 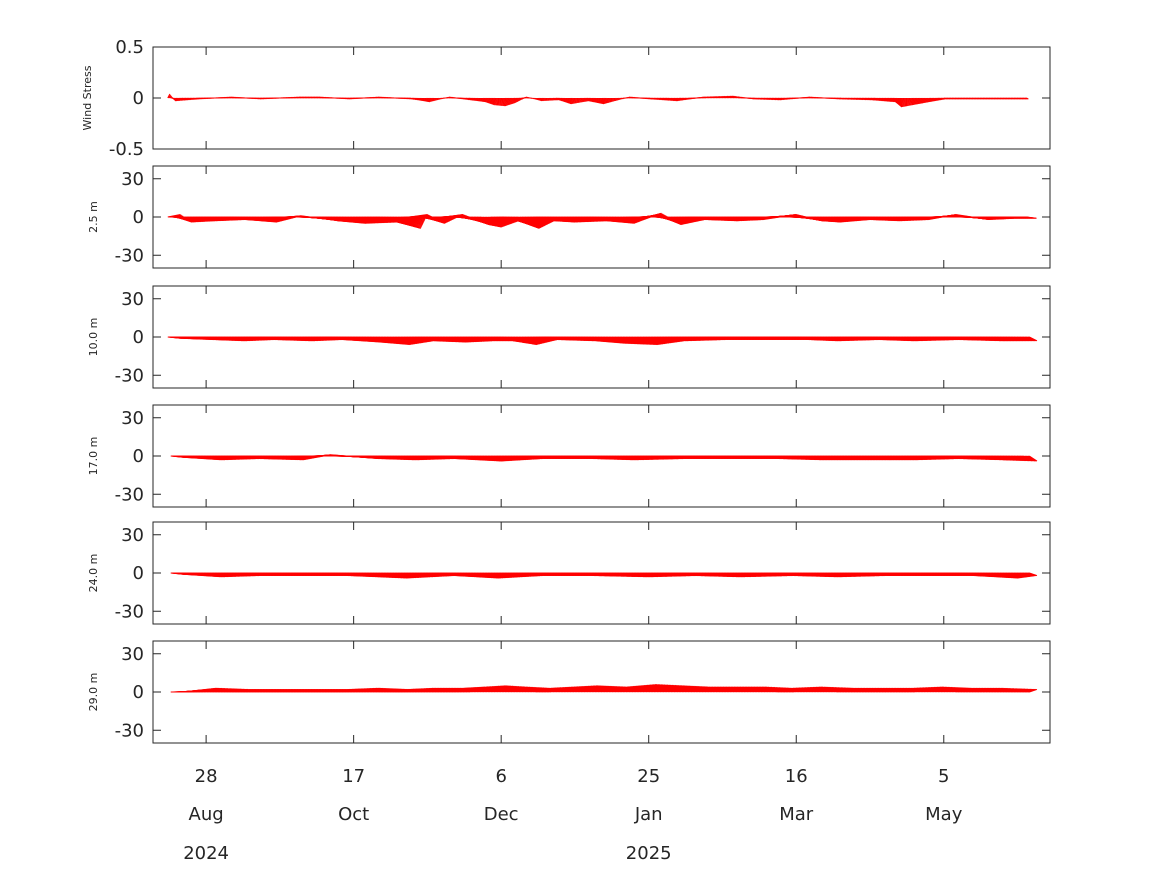 What do you see at coordinates (87, 97) in the screenshot?
I see `panel-label: Wind Stress` at bounding box center [87, 97].